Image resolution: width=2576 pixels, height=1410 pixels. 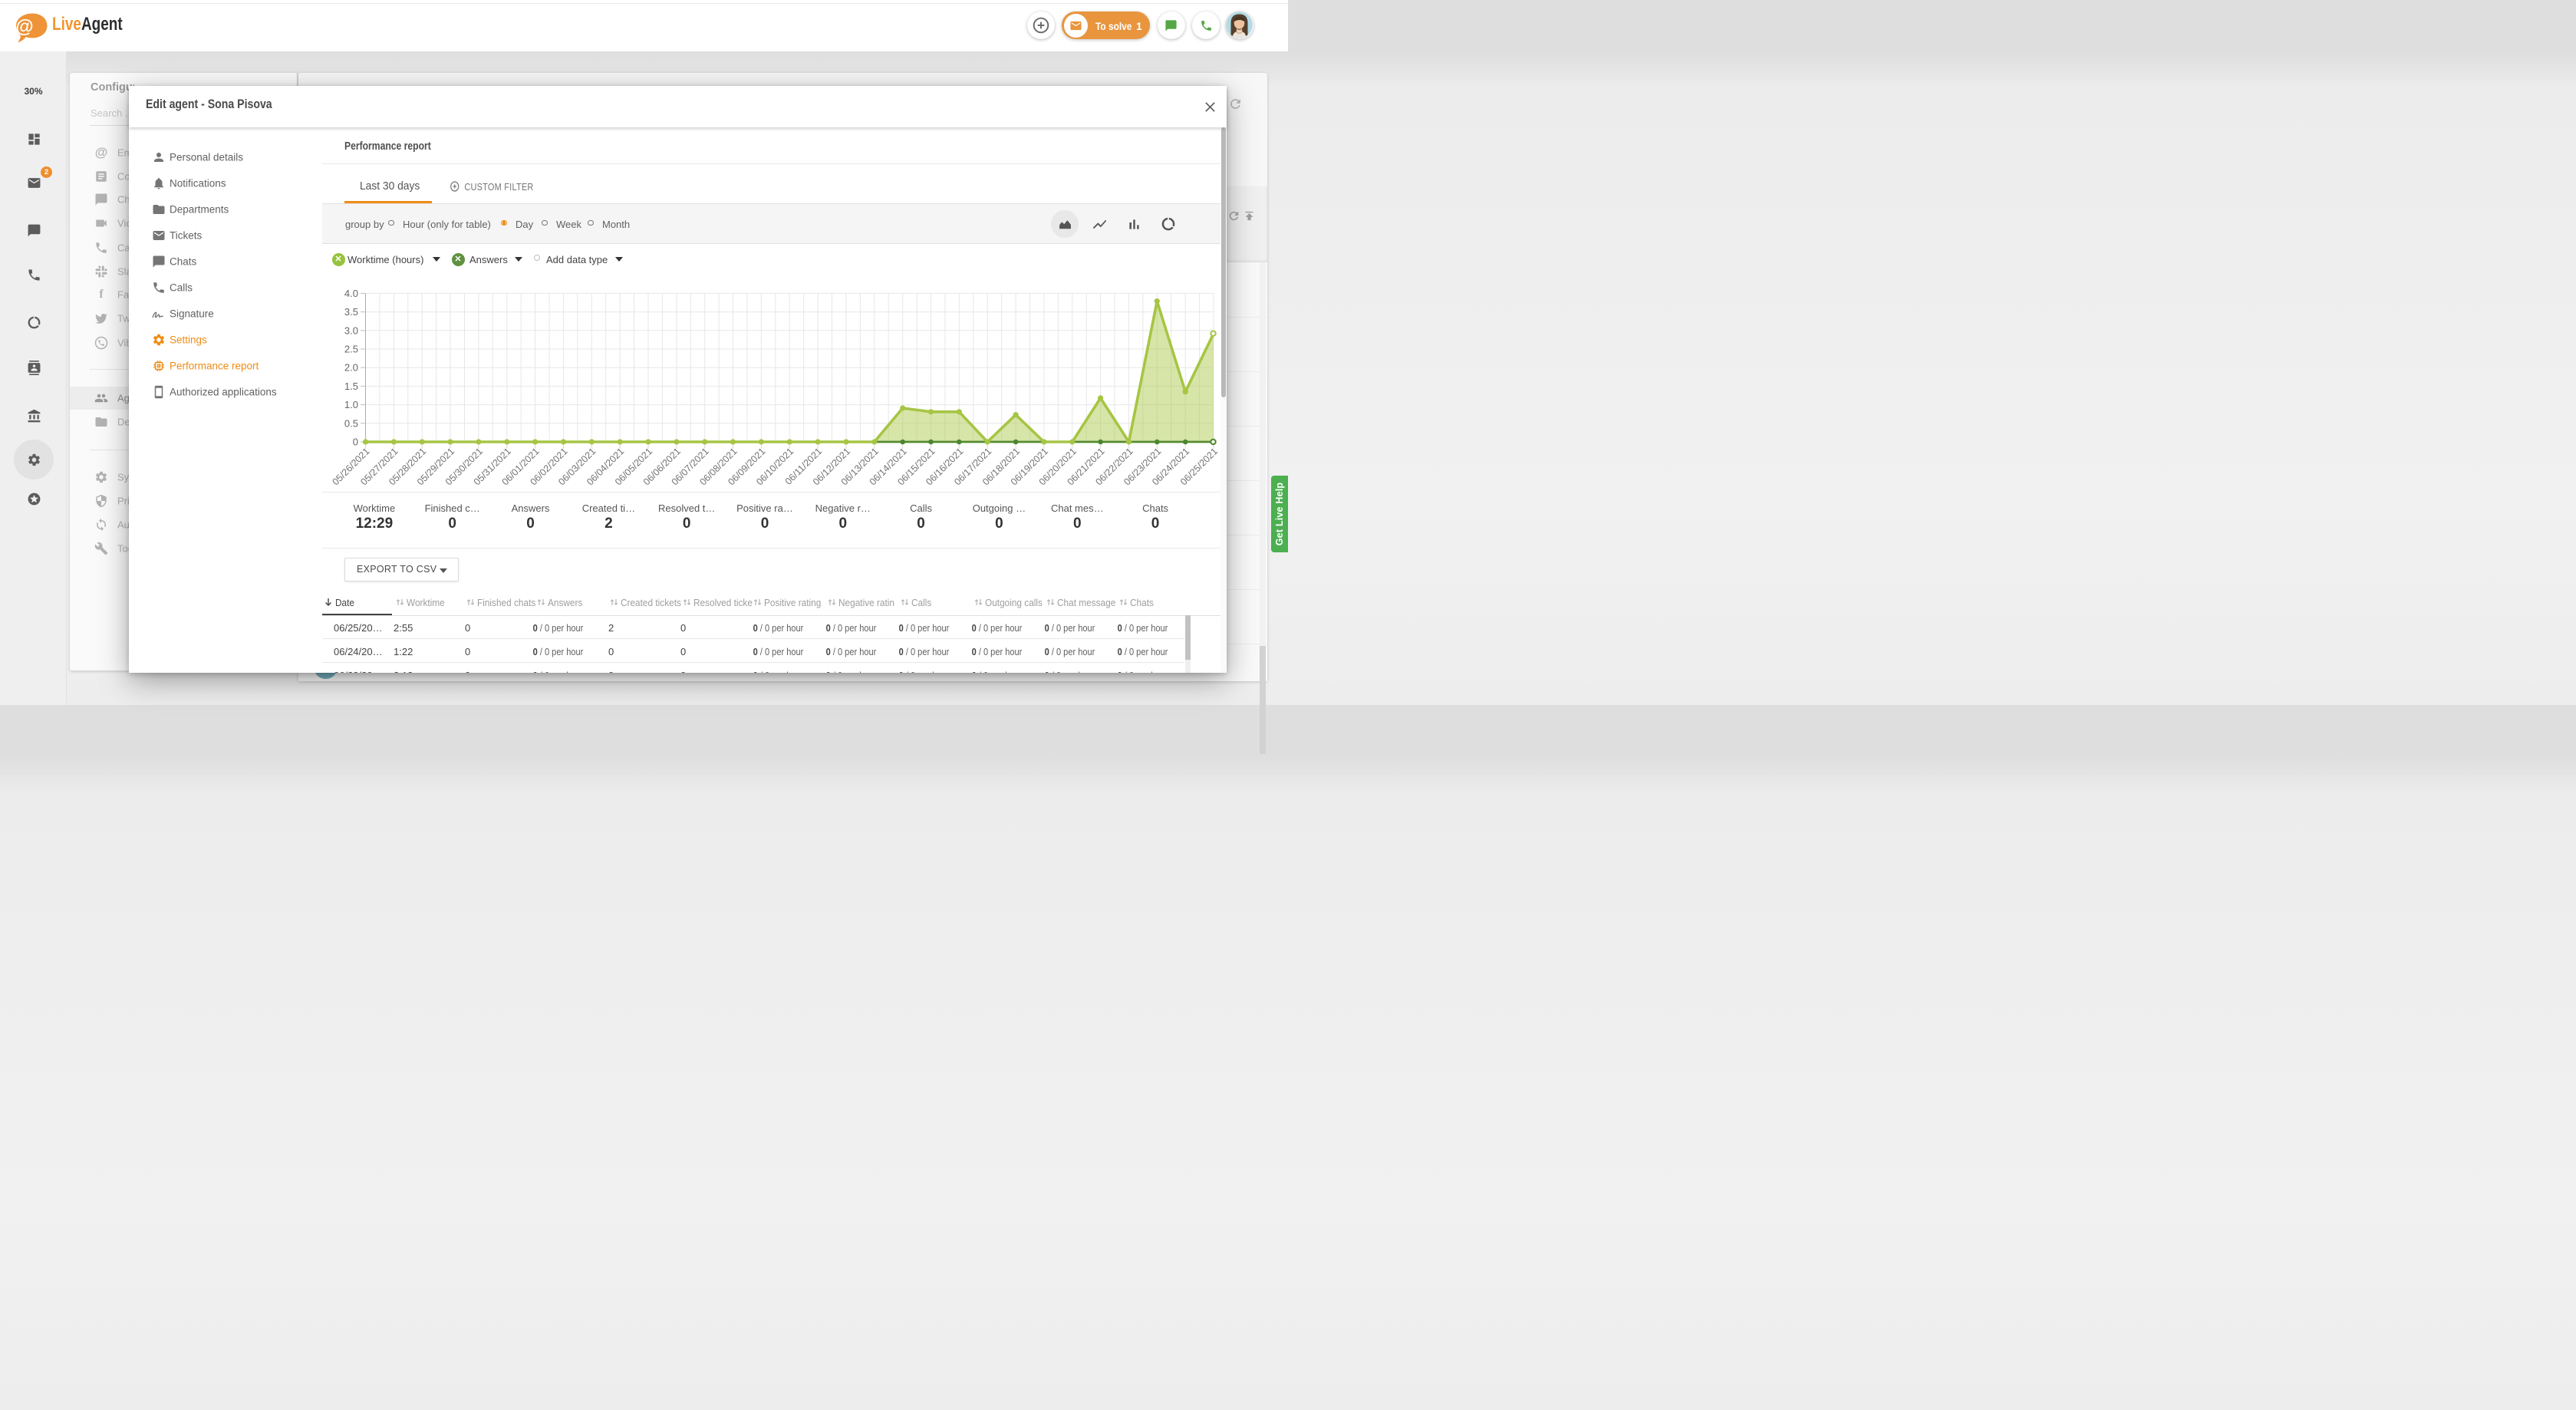 I want to click on svg-text: 1.5, so click(x=351, y=386).